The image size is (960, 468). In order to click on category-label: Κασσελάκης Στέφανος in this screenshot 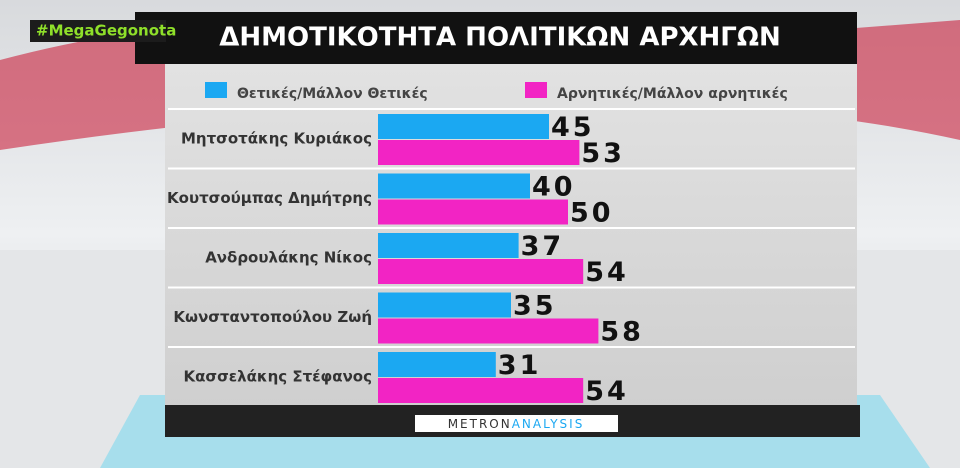, I will do `click(277, 377)`.